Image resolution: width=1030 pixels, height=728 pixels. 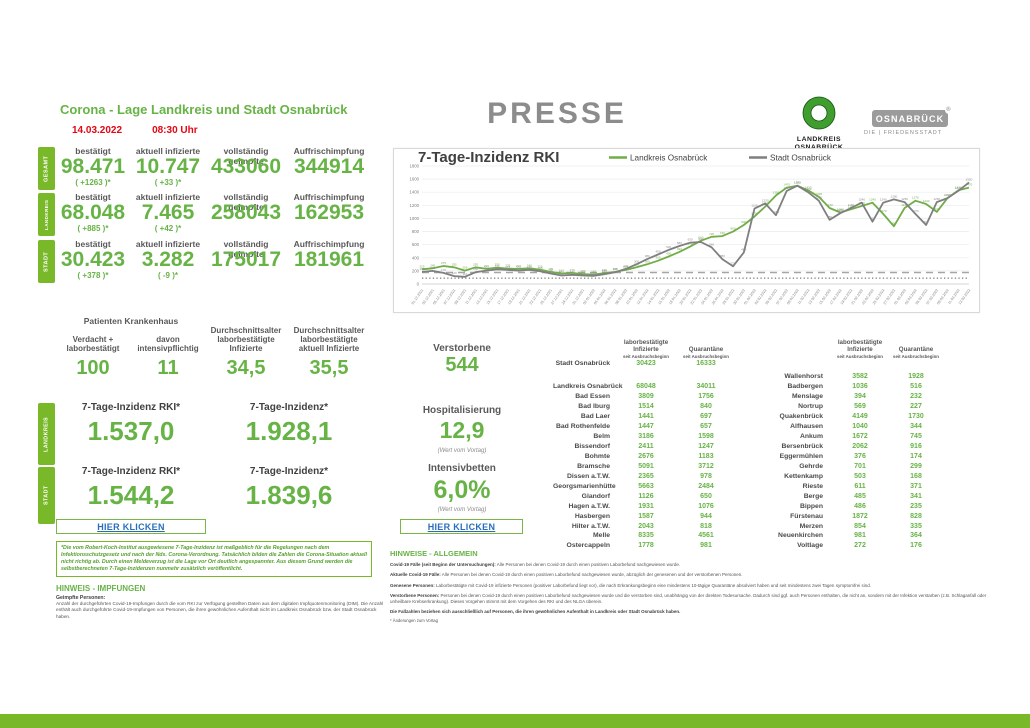 I want to click on hier-klicken-link-middle: HIER KLICKEN, so click(x=461, y=526).